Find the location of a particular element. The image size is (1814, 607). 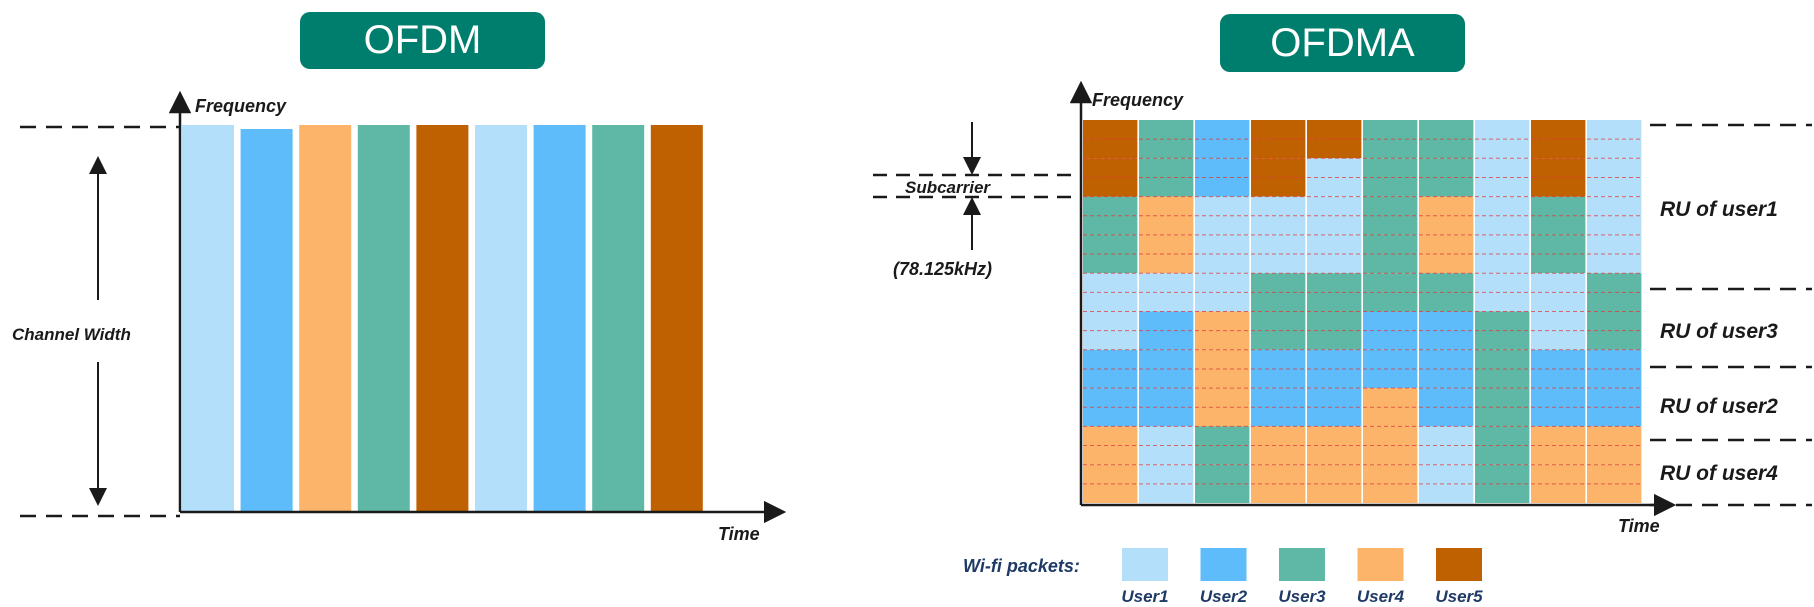

legend-swatch-user2 is located at coordinates (1223, 564).